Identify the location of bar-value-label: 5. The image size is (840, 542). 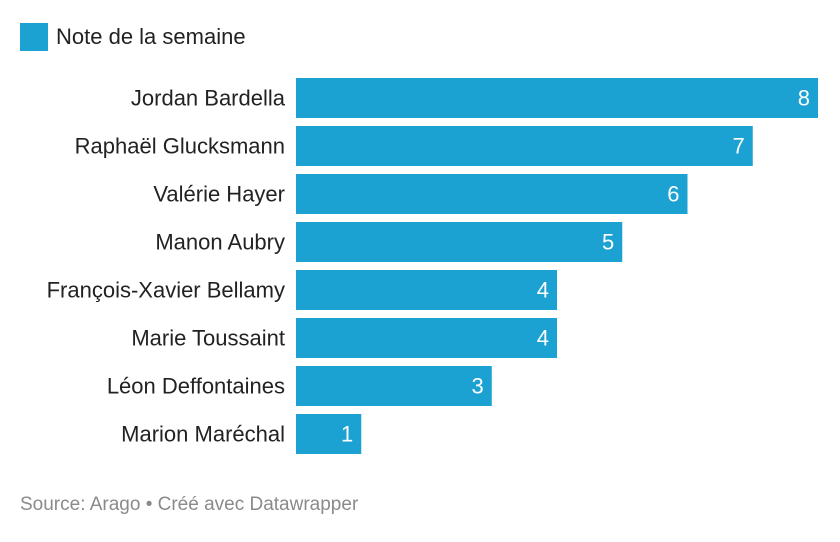
(608, 242).